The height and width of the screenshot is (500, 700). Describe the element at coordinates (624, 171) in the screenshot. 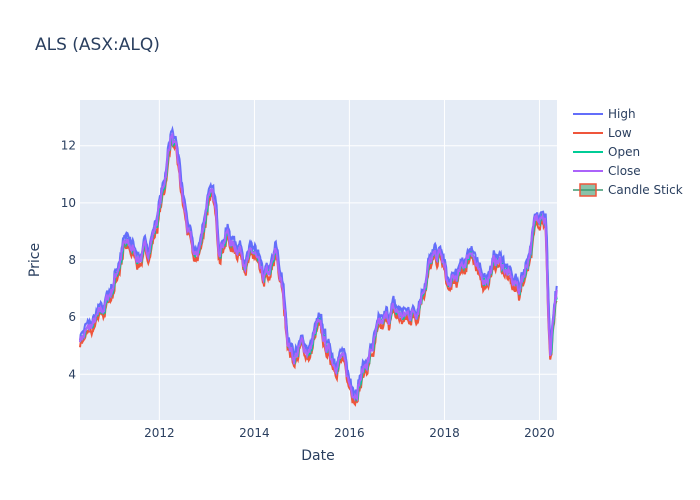

I see `legend-label: Close` at that location.